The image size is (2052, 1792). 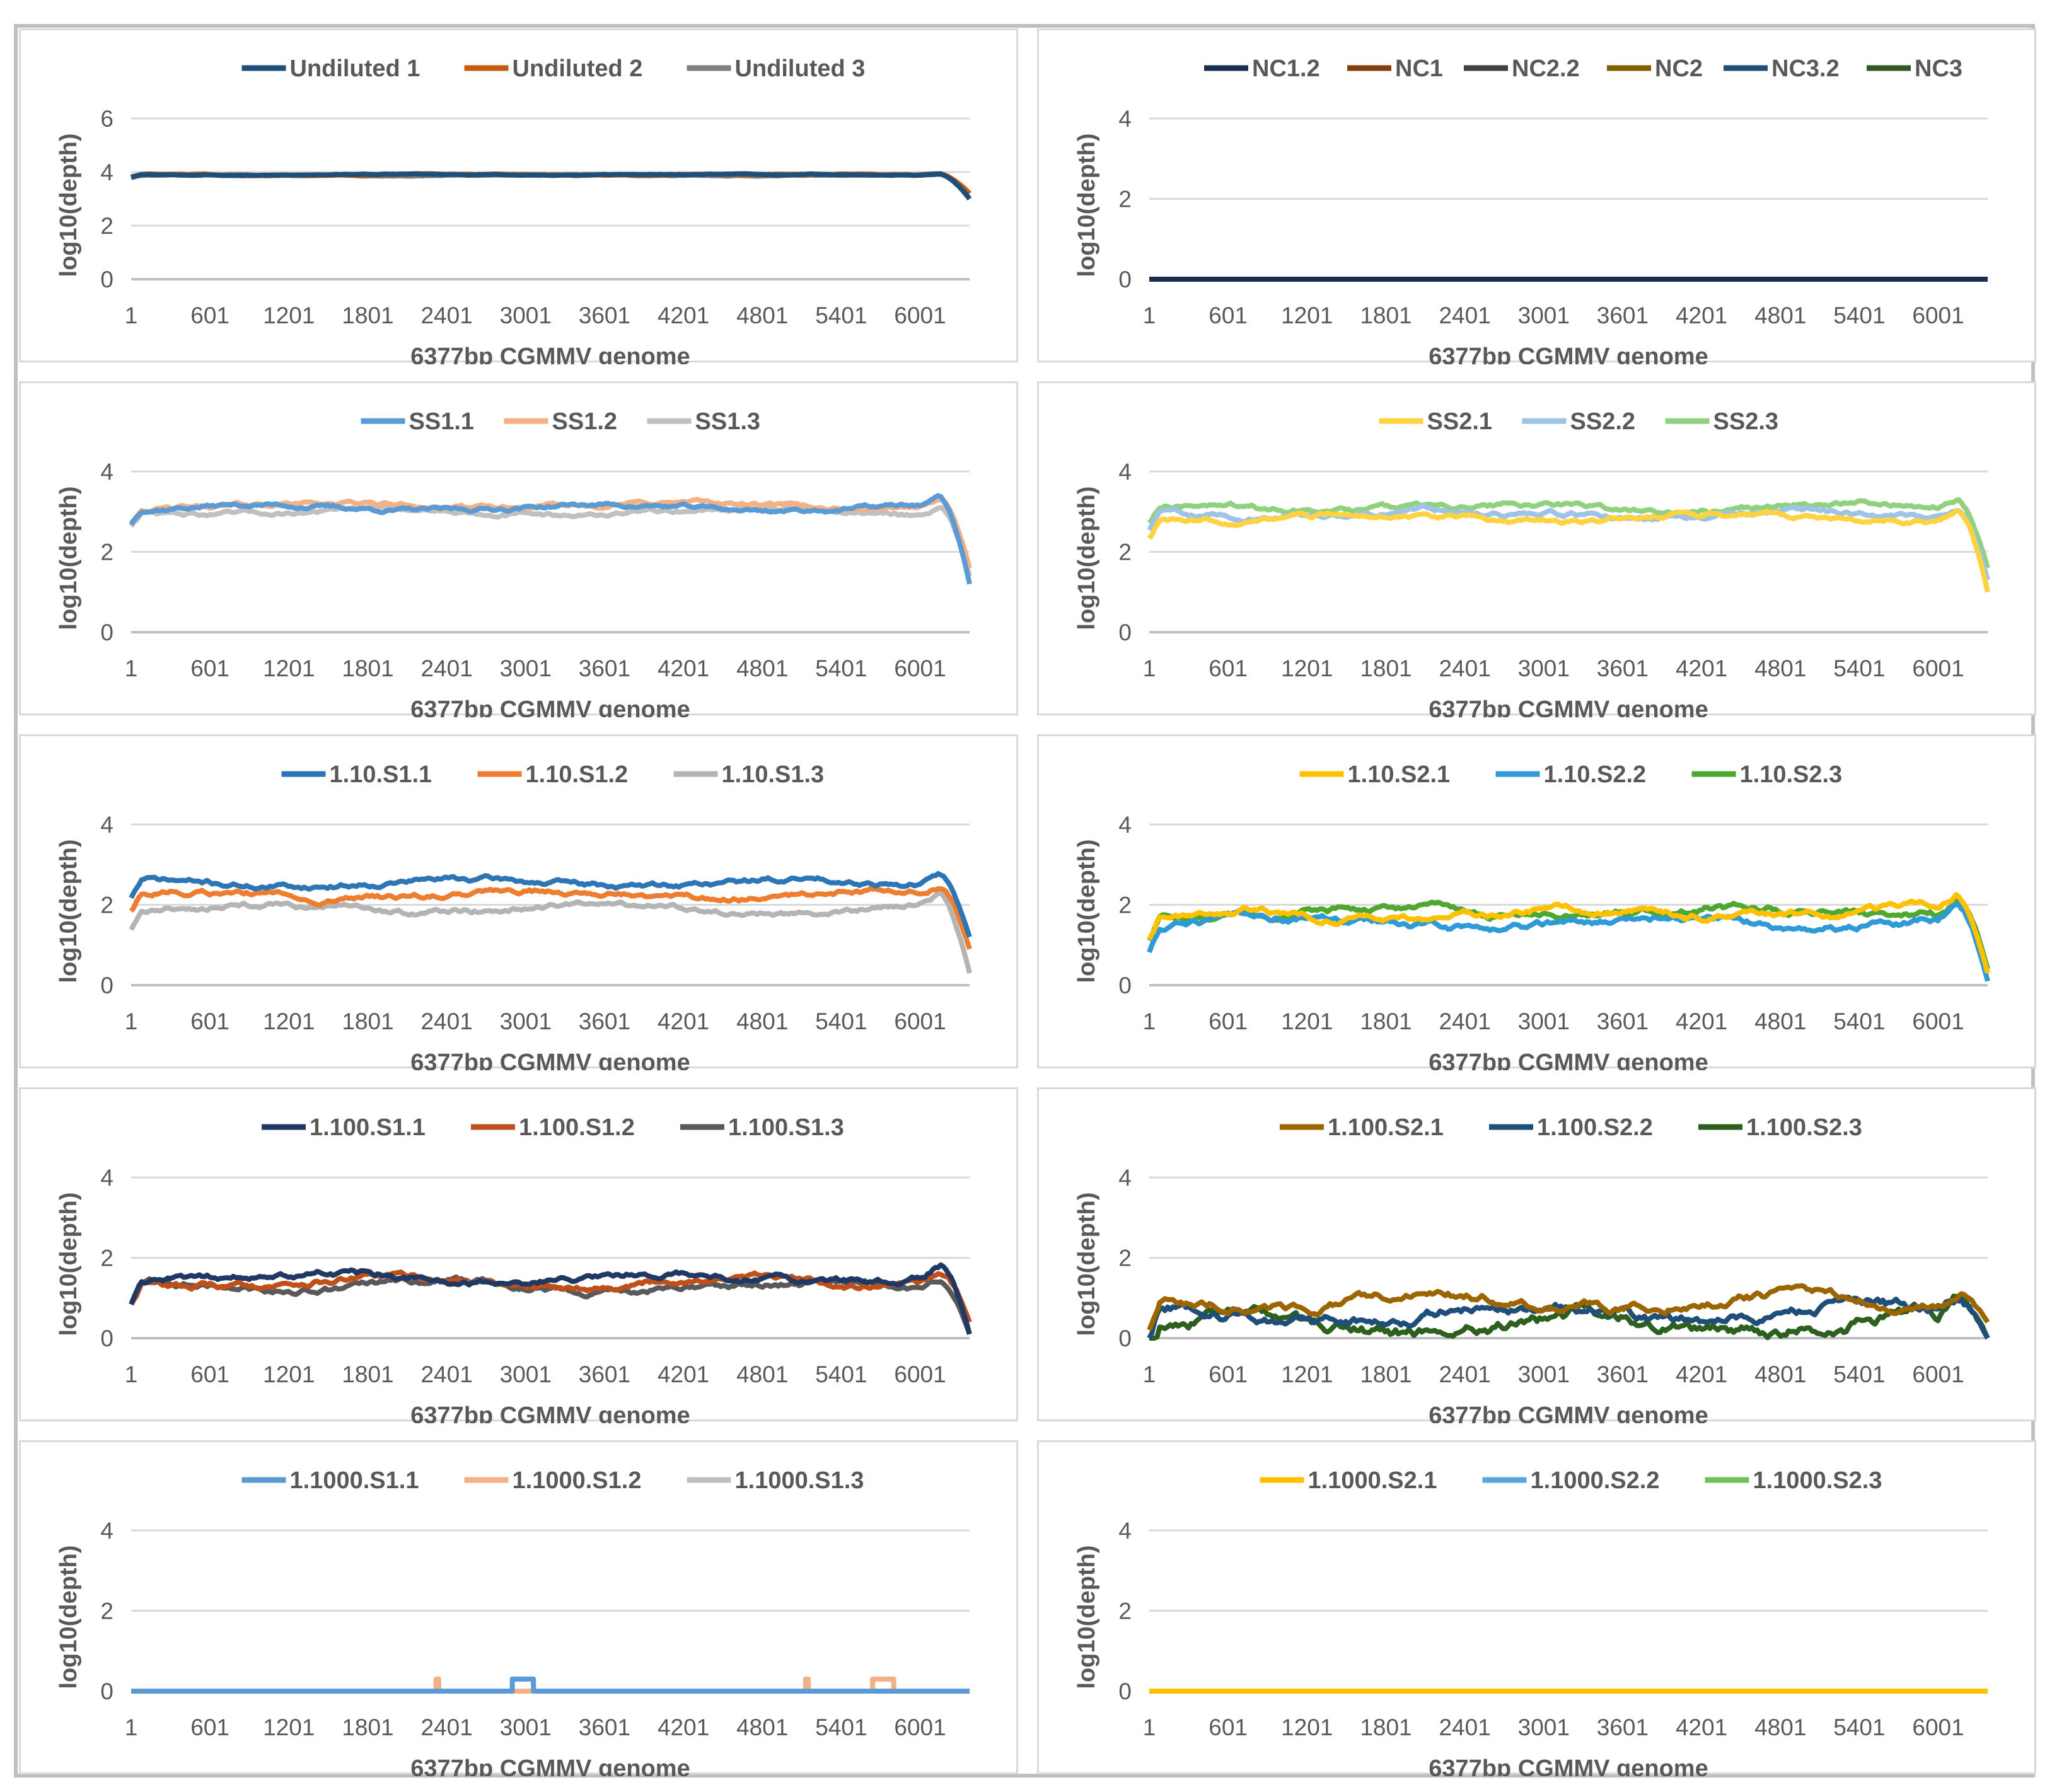 I want to click on legend-label: NC3, so click(x=1939, y=69).